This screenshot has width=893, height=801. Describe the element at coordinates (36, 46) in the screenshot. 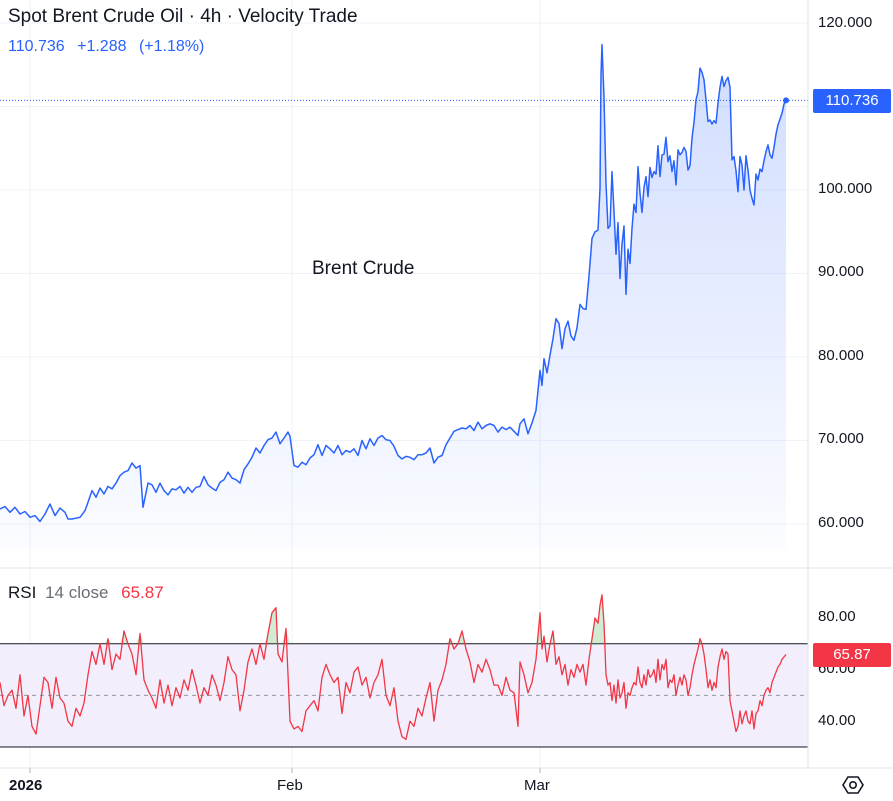

I see `last-price: 110.736` at that location.